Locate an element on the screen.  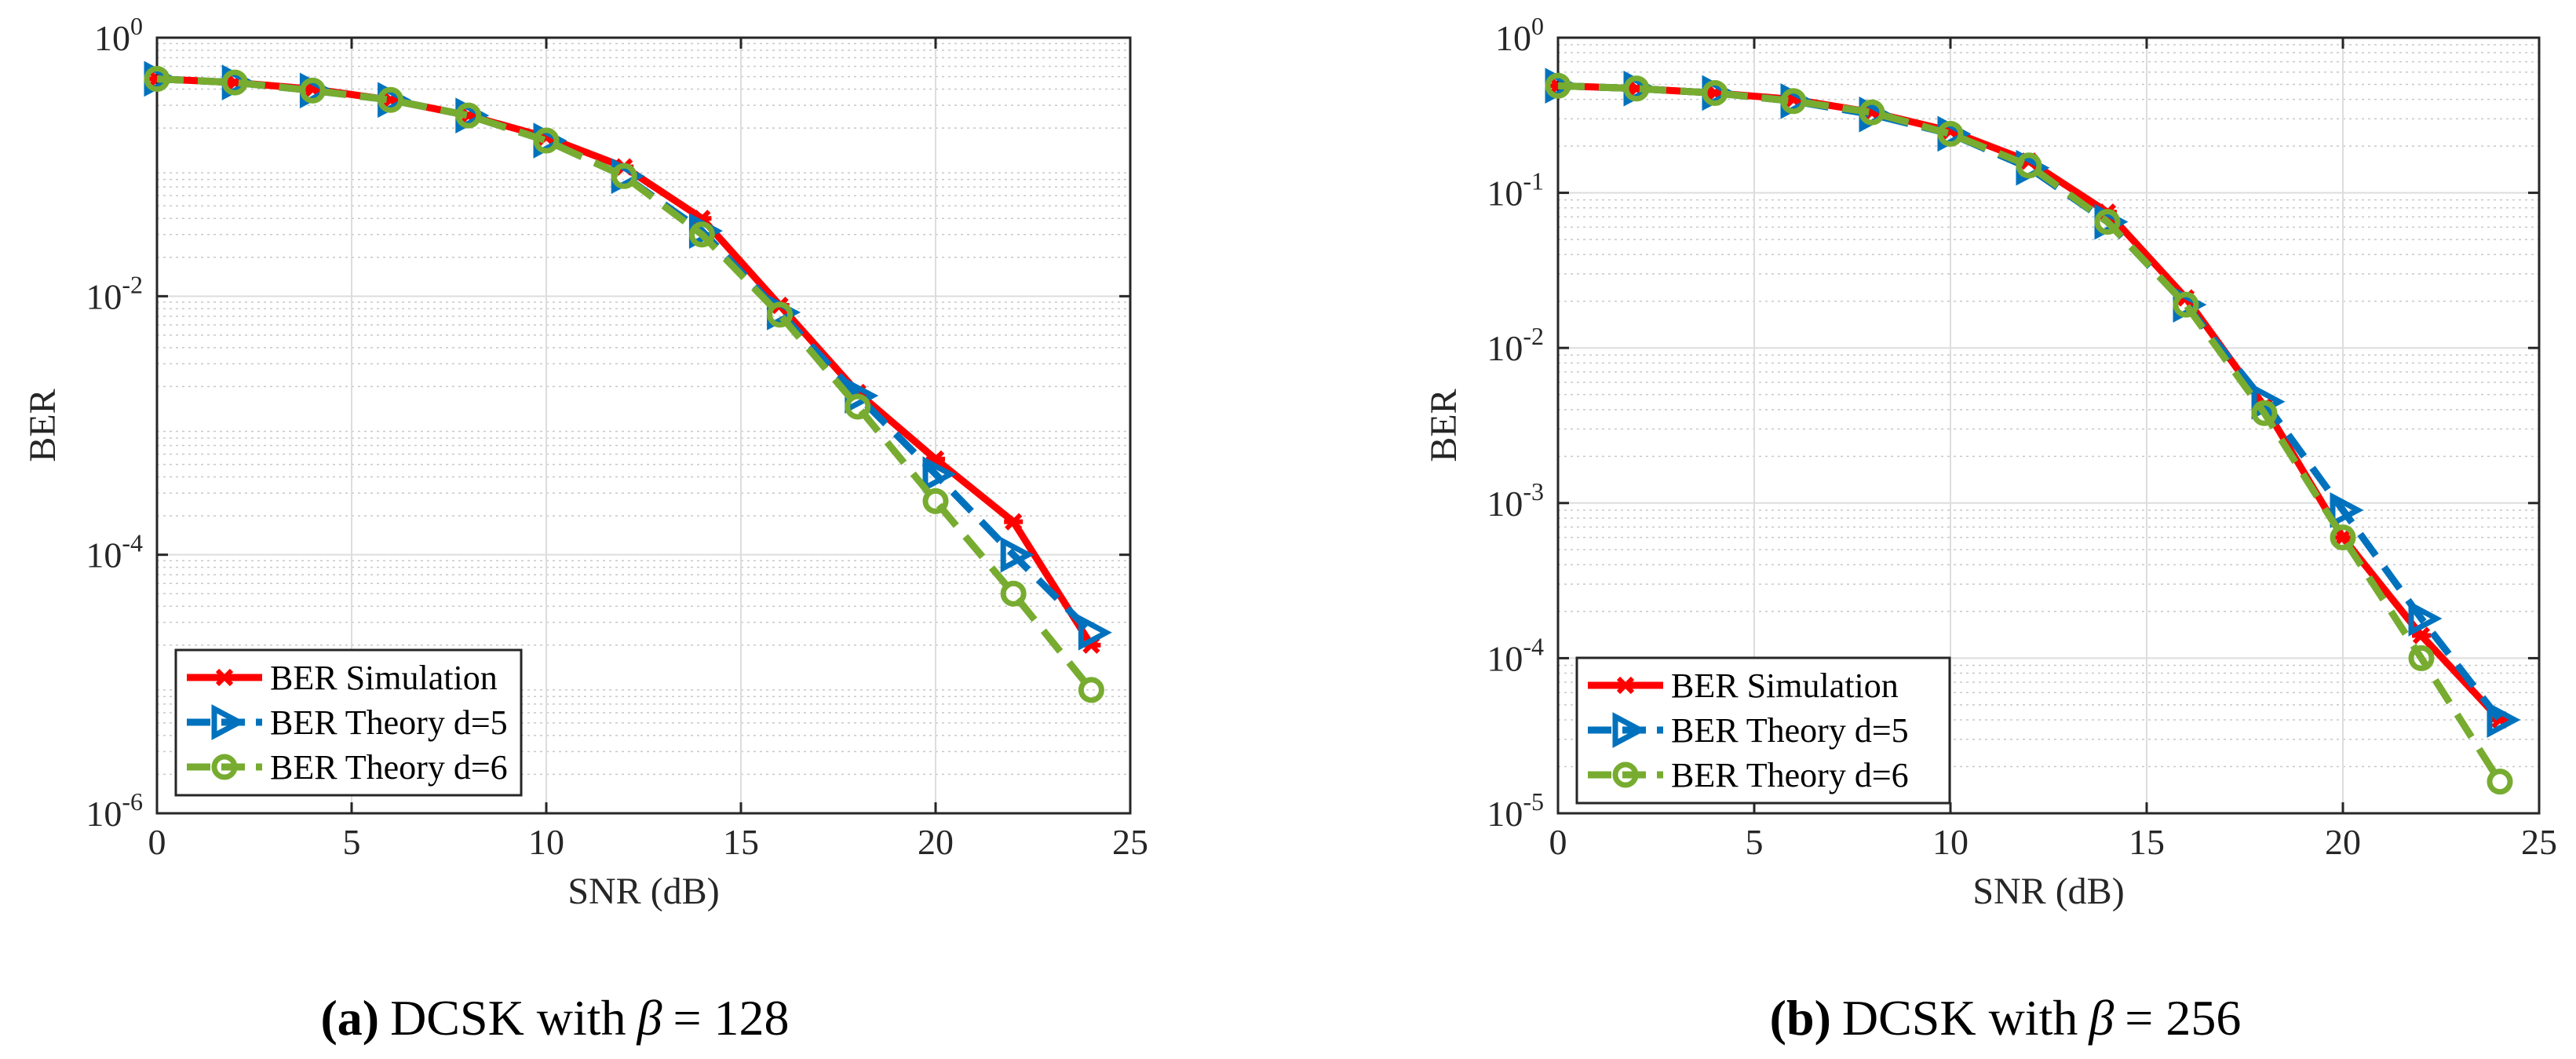
chart-a-x-tick-label-3: 15 is located at coordinates (741, 842).